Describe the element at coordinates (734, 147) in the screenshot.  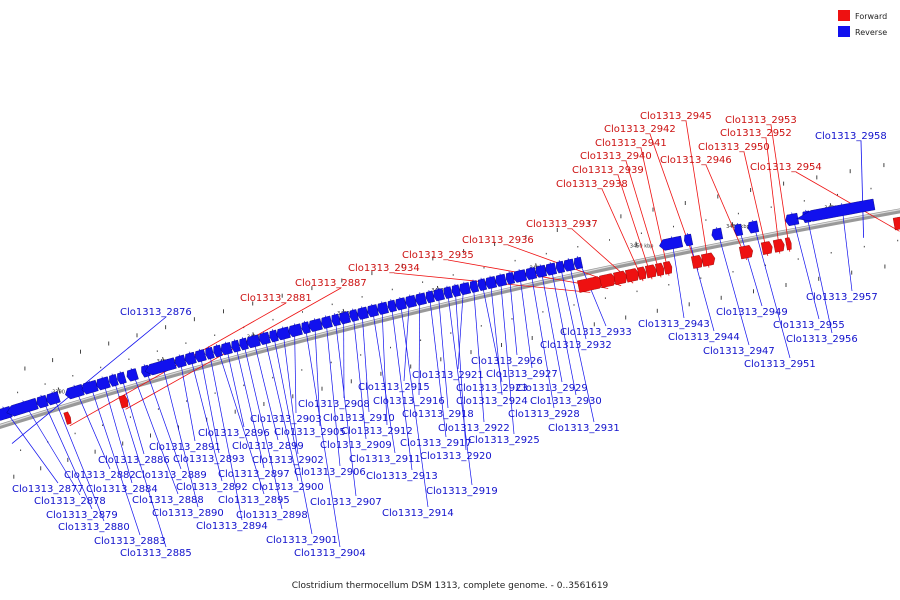
I see `gene-label: Clo1313_2950` at that location.